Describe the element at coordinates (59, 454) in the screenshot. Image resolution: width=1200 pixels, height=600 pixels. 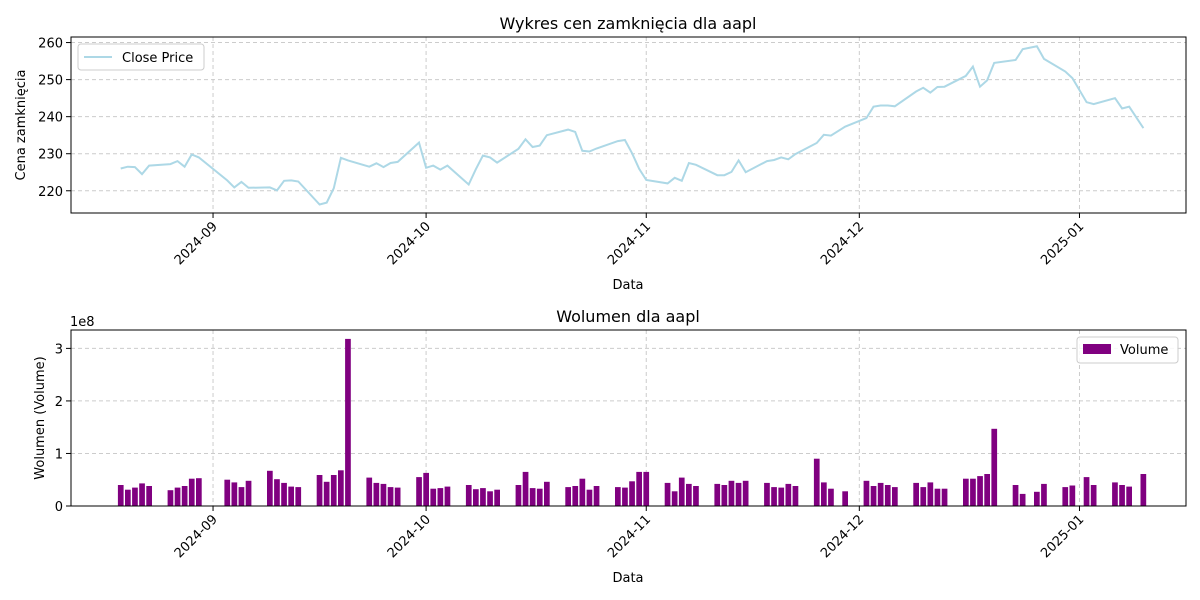
I see `y-tick-label: 1` at that location.